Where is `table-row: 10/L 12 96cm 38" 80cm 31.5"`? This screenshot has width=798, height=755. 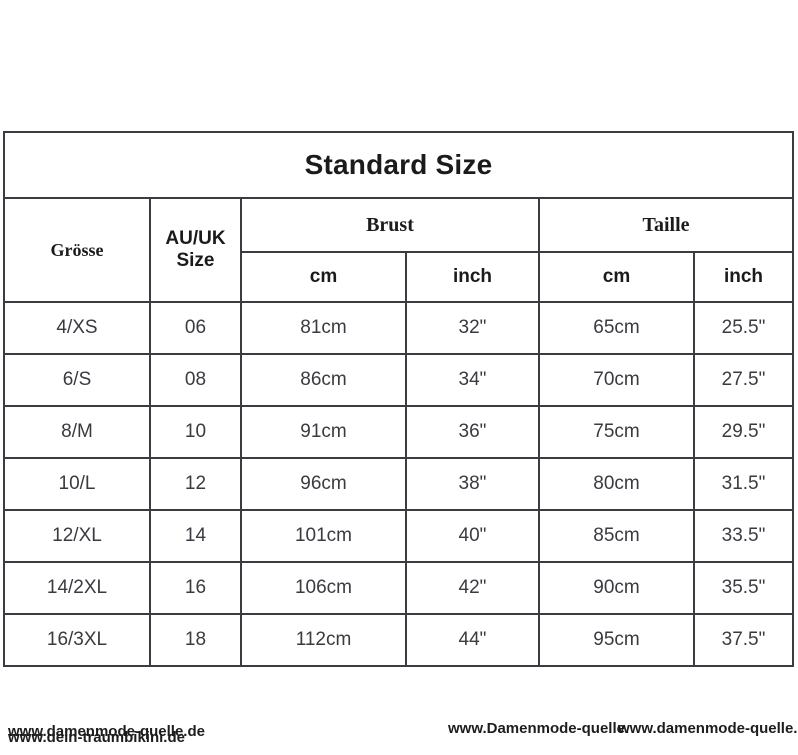 table-row: 10/L 12 96cm 38" 80cm 31.5" is located at coordinates (399, 484).